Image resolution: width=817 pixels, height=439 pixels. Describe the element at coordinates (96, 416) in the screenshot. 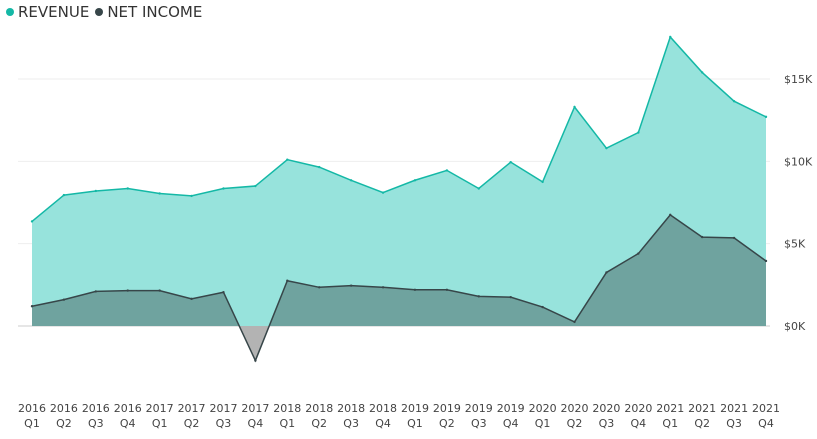

I see `x-tick-label: 2016 Q3` at that location.